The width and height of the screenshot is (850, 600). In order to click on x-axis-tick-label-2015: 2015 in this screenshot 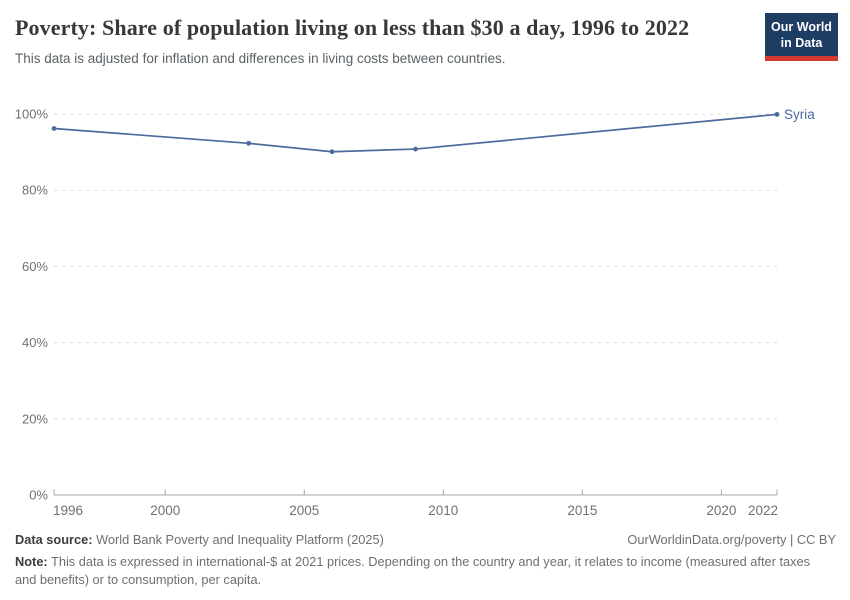, I will do `click(582, 510)`.